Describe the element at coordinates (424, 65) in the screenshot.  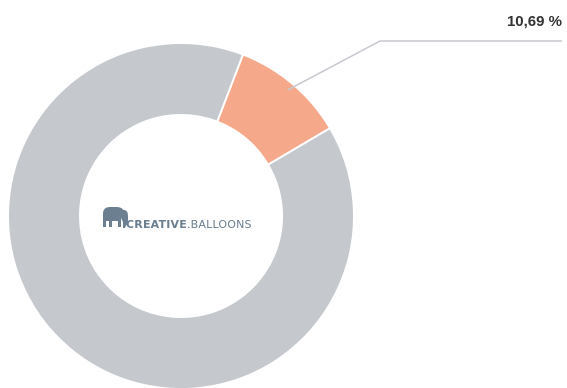
I see `leader-line` at that location.